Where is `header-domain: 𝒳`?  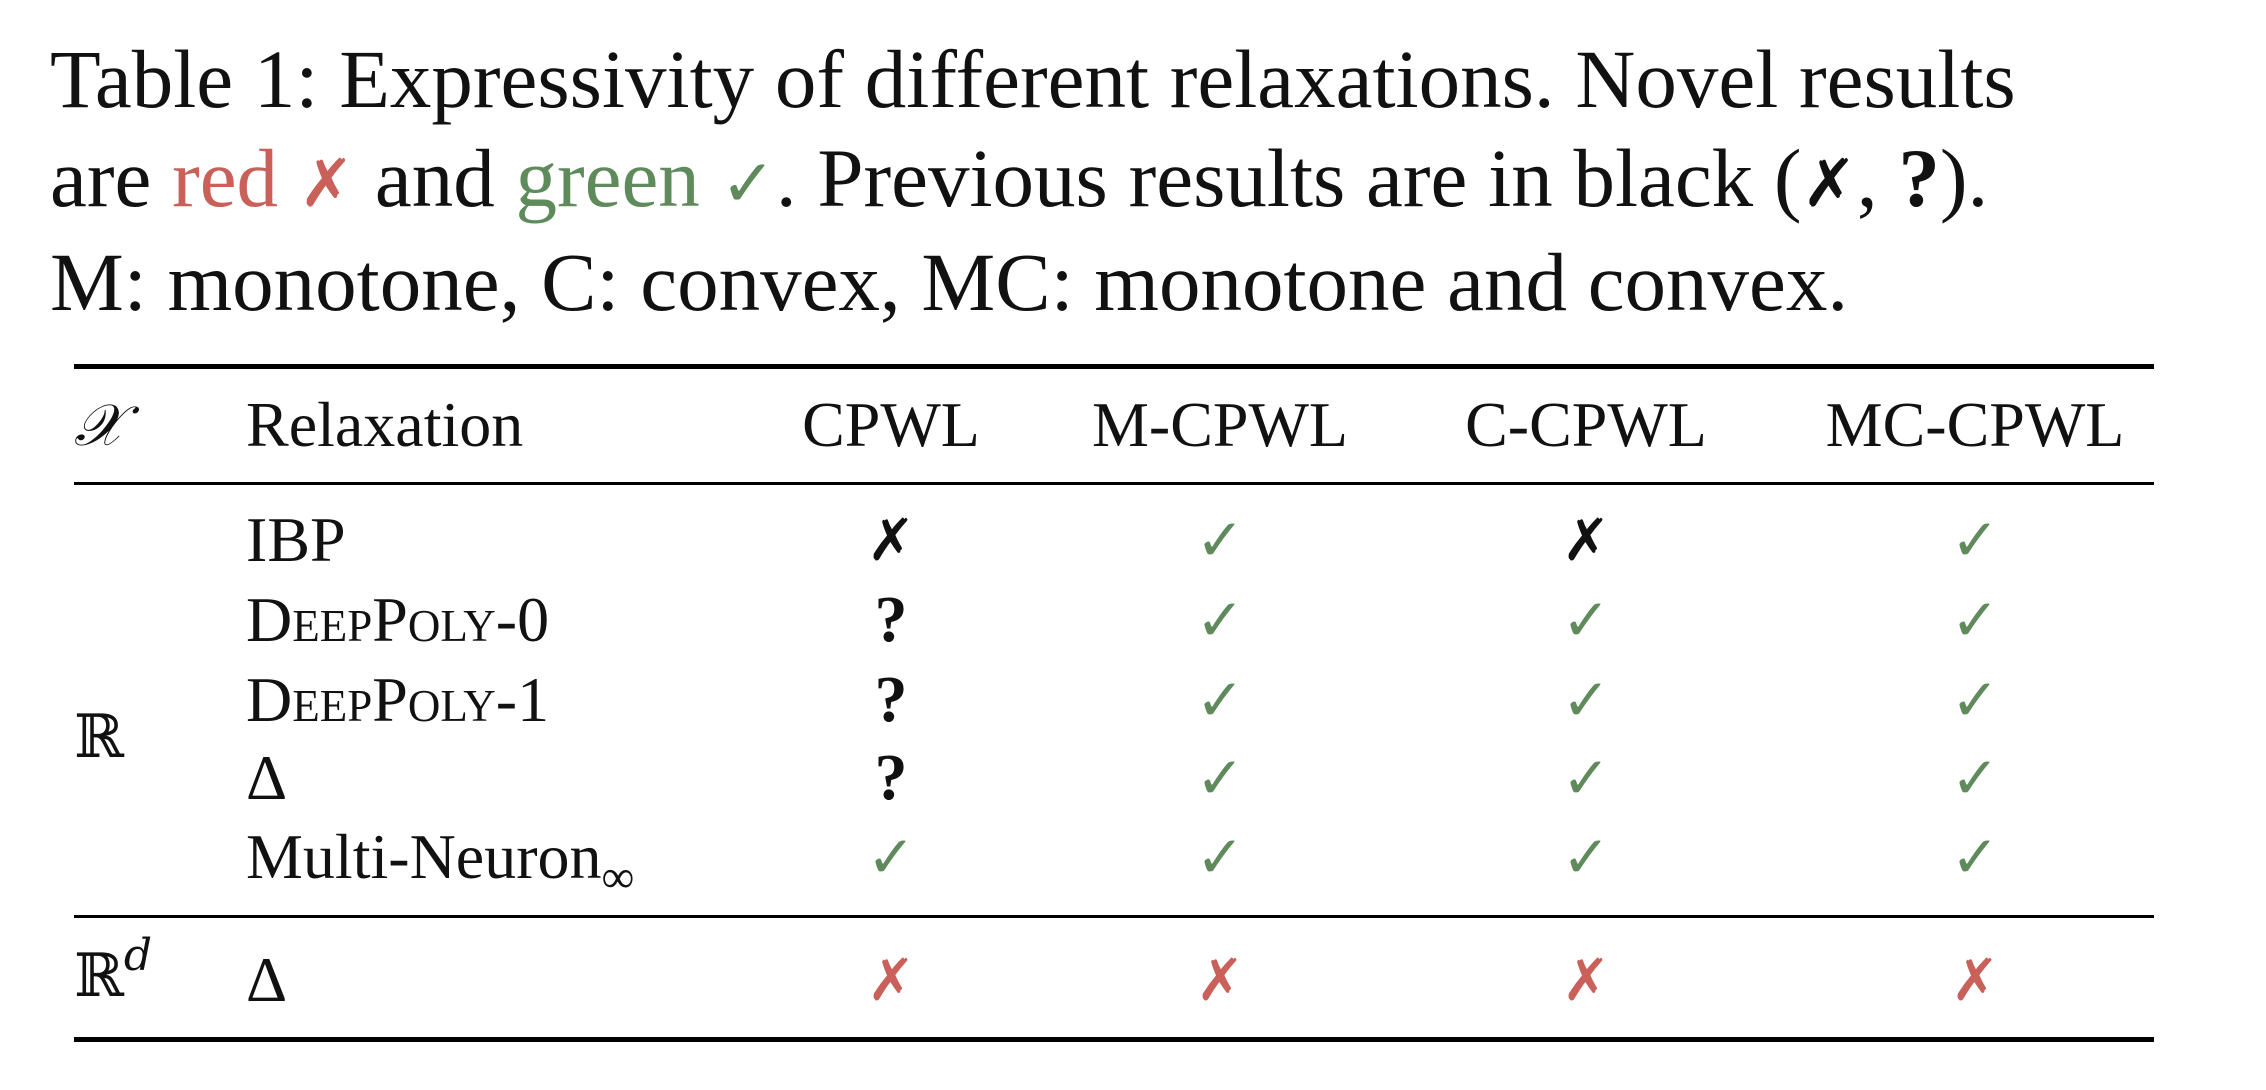 header-domain: 𝒳 is located at coordinates (99, 425).